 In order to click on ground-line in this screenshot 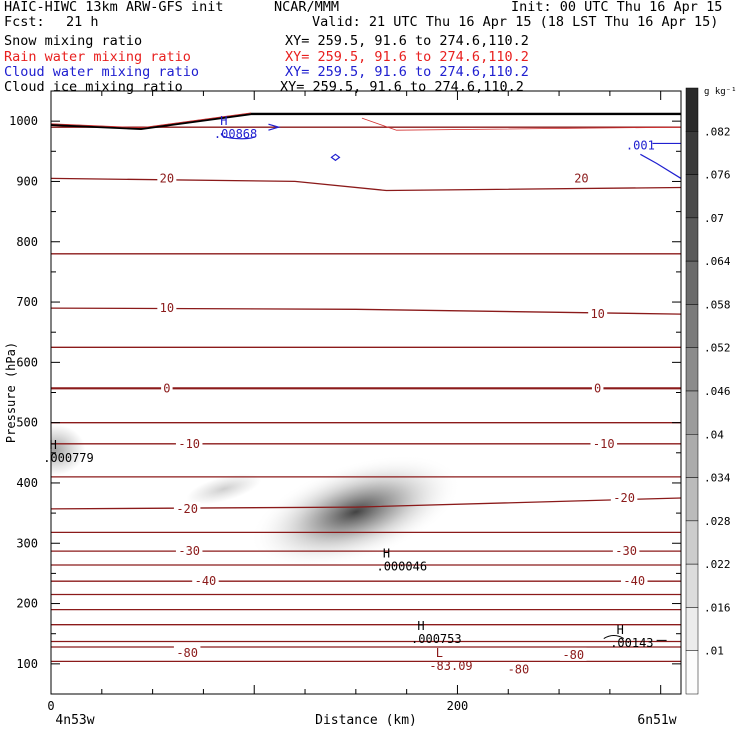, I will do `click(365, 121)`.